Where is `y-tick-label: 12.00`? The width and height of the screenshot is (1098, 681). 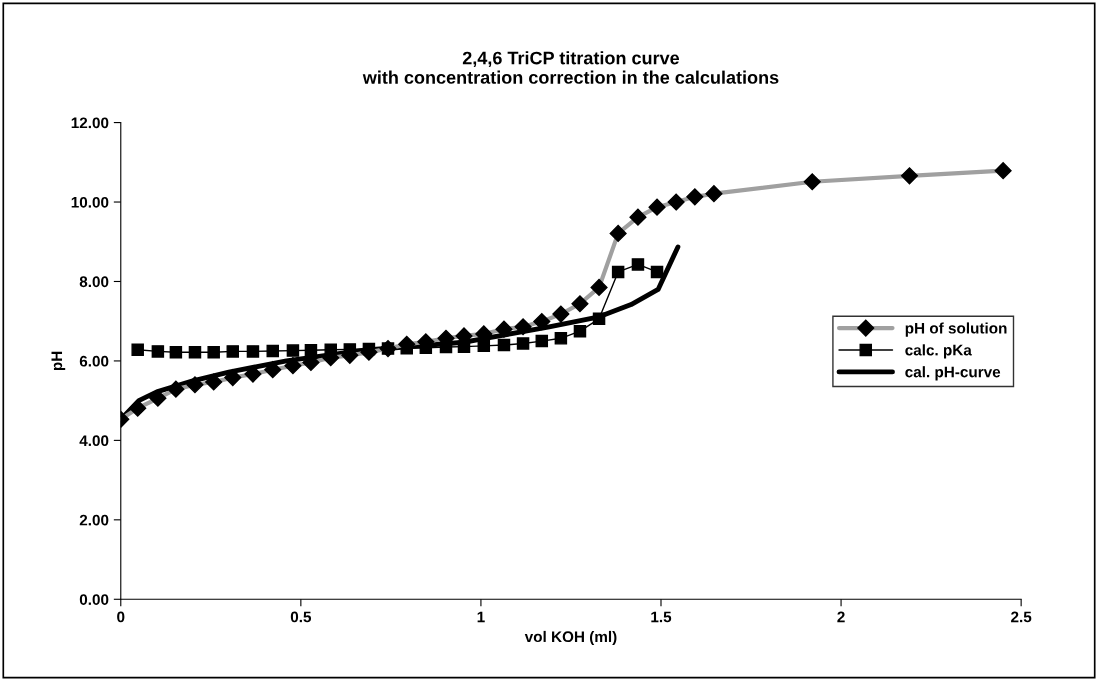 y-tick-label: 12.00 is located at coordinates (90, 123).